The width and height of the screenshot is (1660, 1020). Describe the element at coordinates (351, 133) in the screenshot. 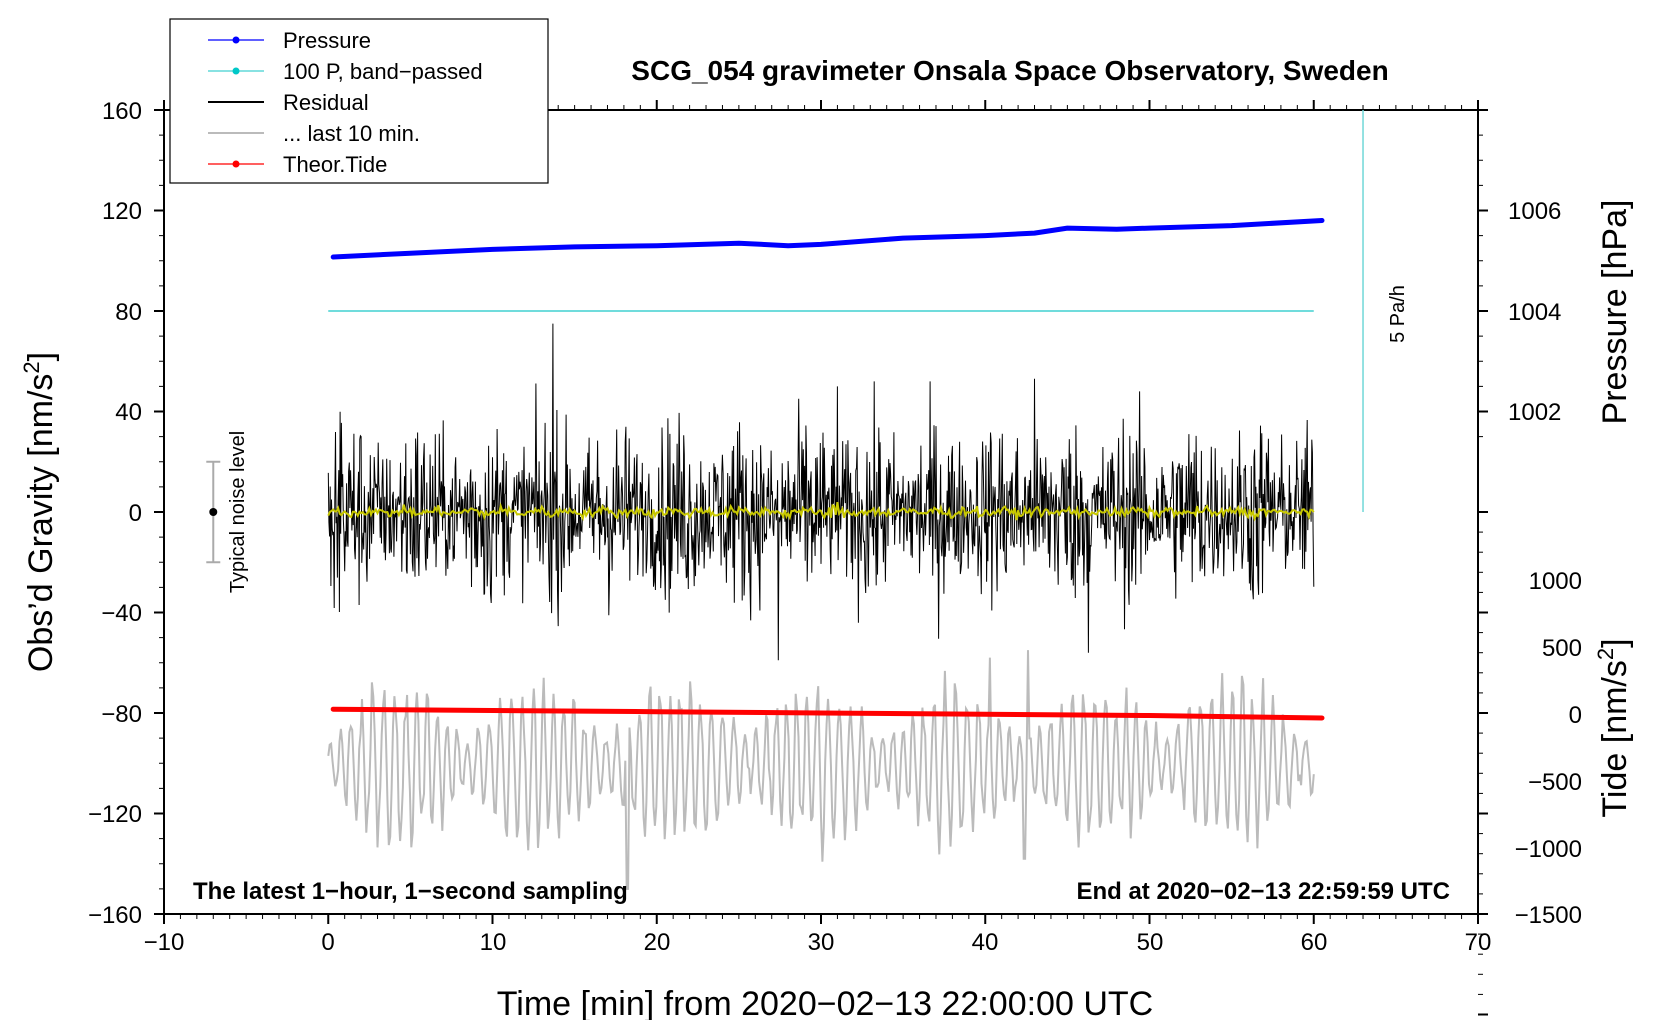

I see `legend-label: ... last 10 min.` at that location.